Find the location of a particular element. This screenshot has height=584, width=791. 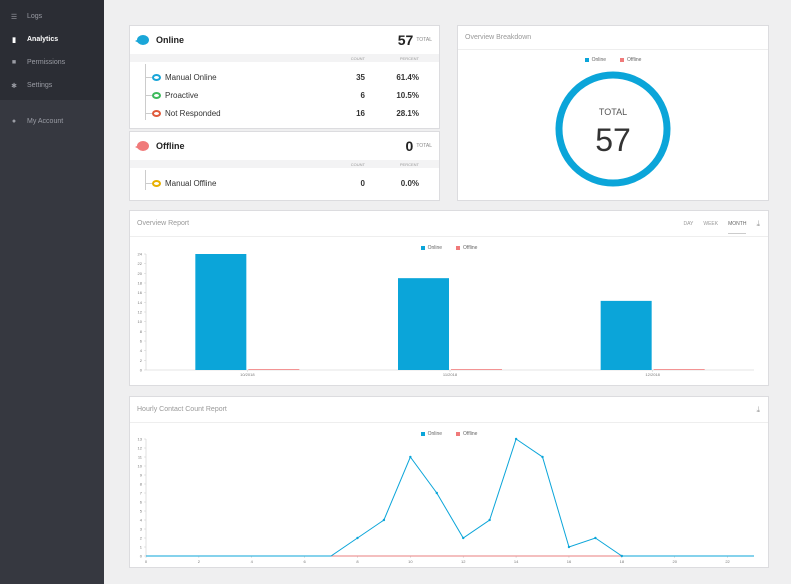

y-tick-label: 22 is located at coordinates (140, 263).